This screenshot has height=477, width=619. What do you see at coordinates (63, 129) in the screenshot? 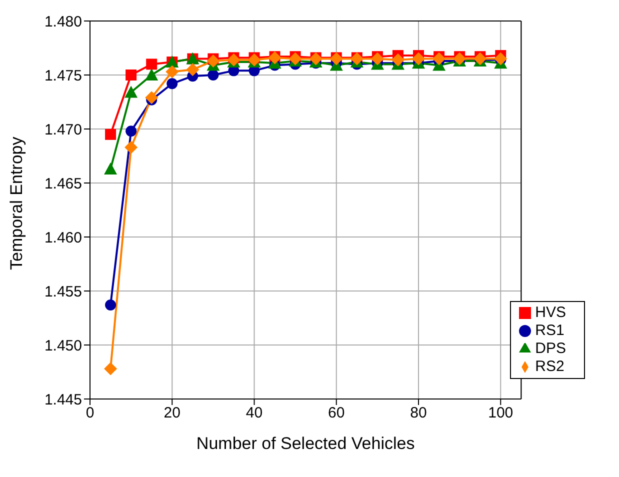
I see `y-tick-label: 1.470` at bounding box center [63, 129].